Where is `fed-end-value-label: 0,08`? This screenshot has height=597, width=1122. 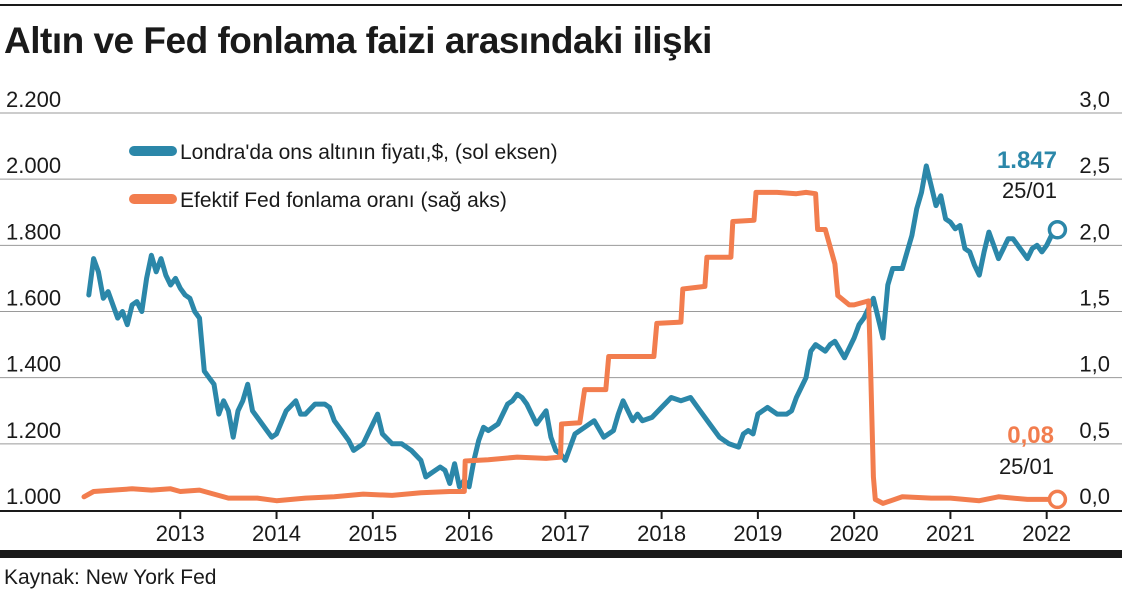
fed-end-value-label: 0,08 is located at coordinates (1030, 435).